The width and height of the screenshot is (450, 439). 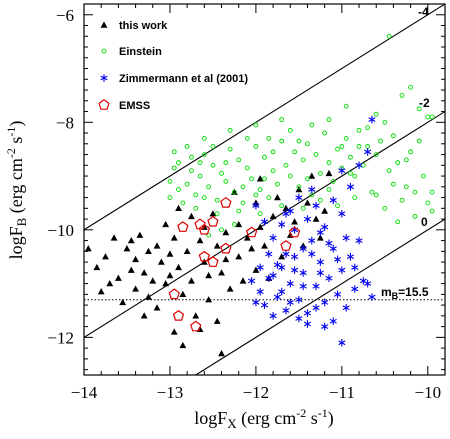 I want to click on y-tick-label: −10, so click(x=60, y=230).